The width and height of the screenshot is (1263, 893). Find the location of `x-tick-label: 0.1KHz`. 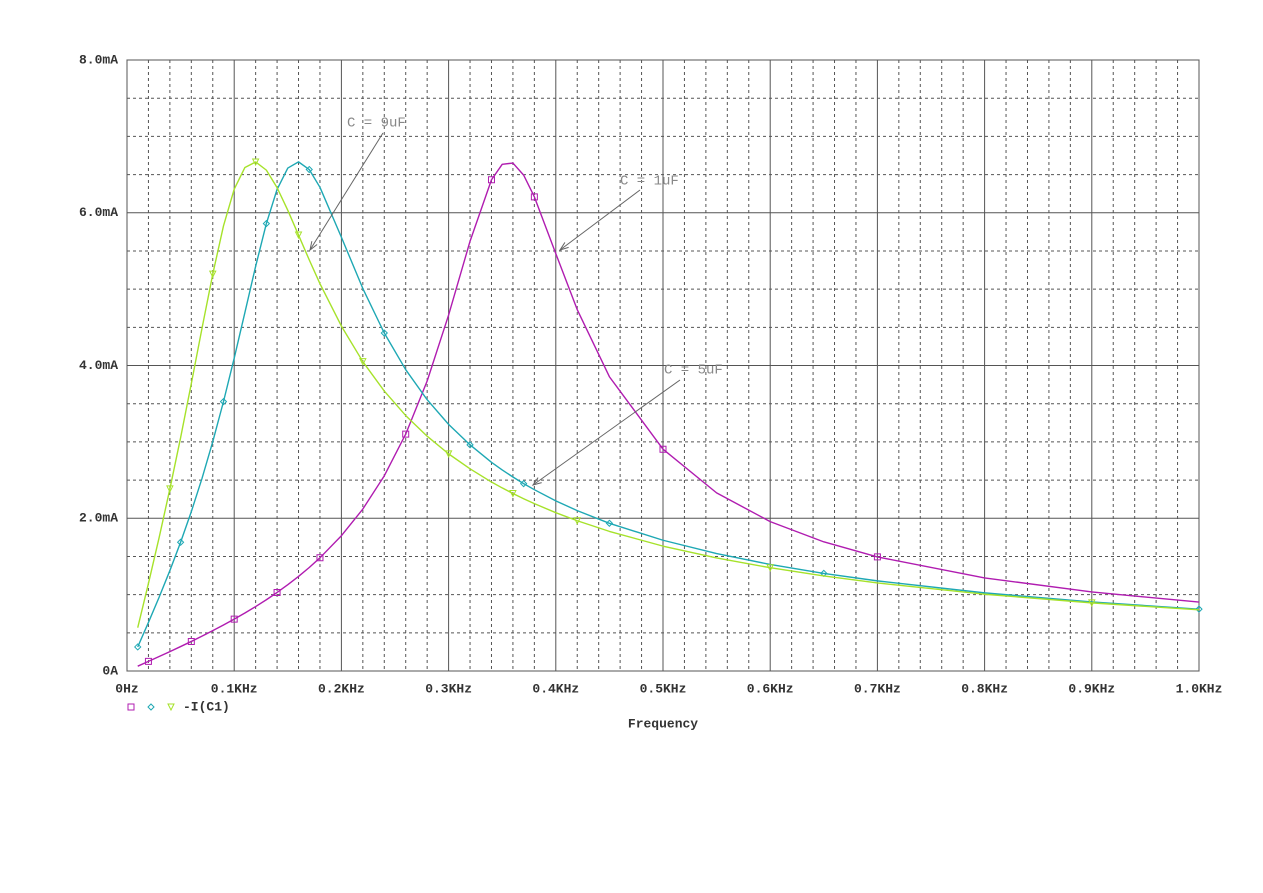

x-tick-label: 0.1KHz is located at coordinates (234, 688).